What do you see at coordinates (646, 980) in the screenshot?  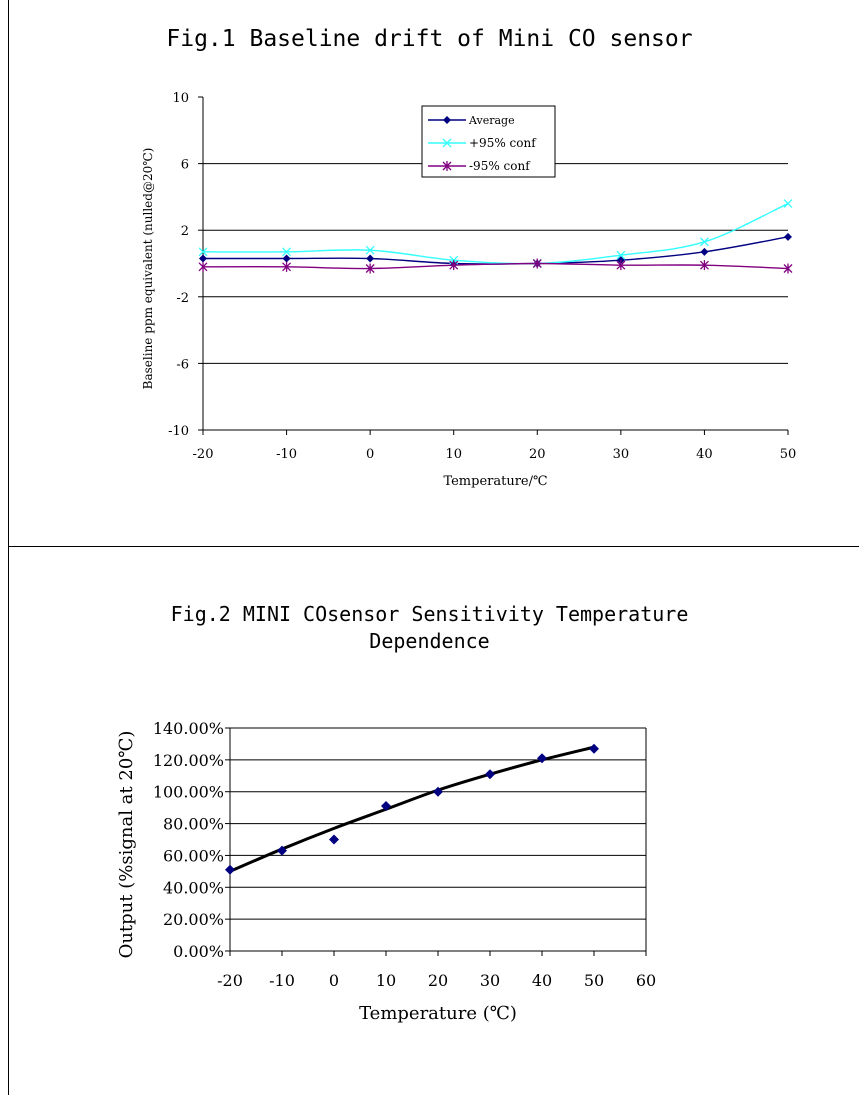 I see `x-tick-label: 60` at bounding box center [646, 980].